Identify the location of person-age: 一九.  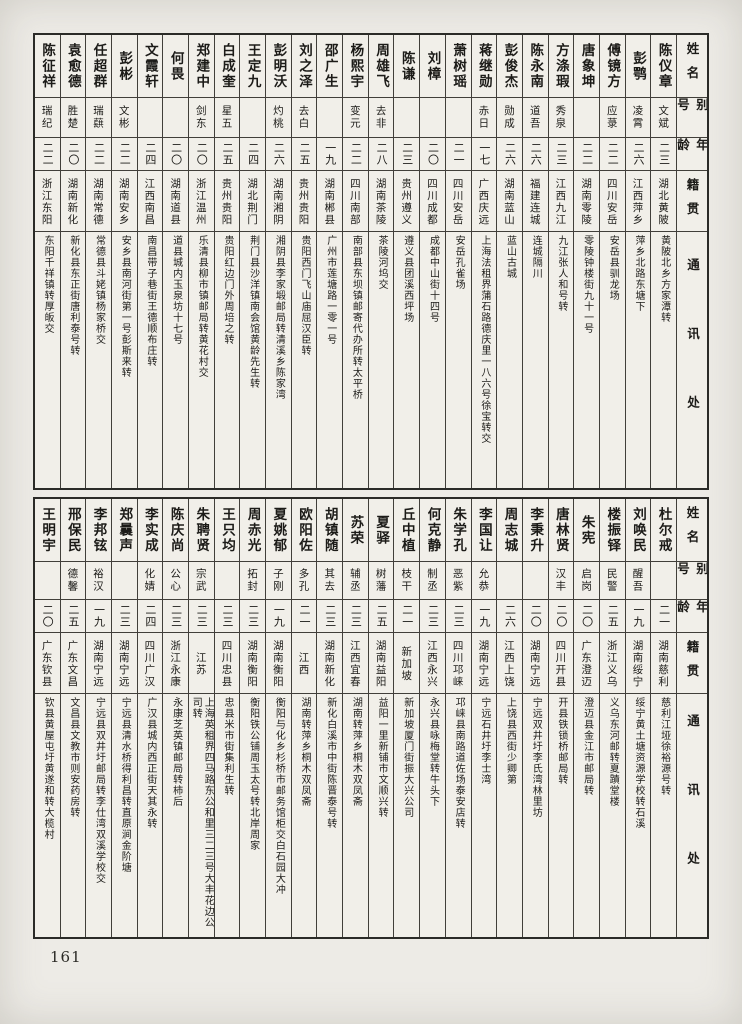
(638, 616).